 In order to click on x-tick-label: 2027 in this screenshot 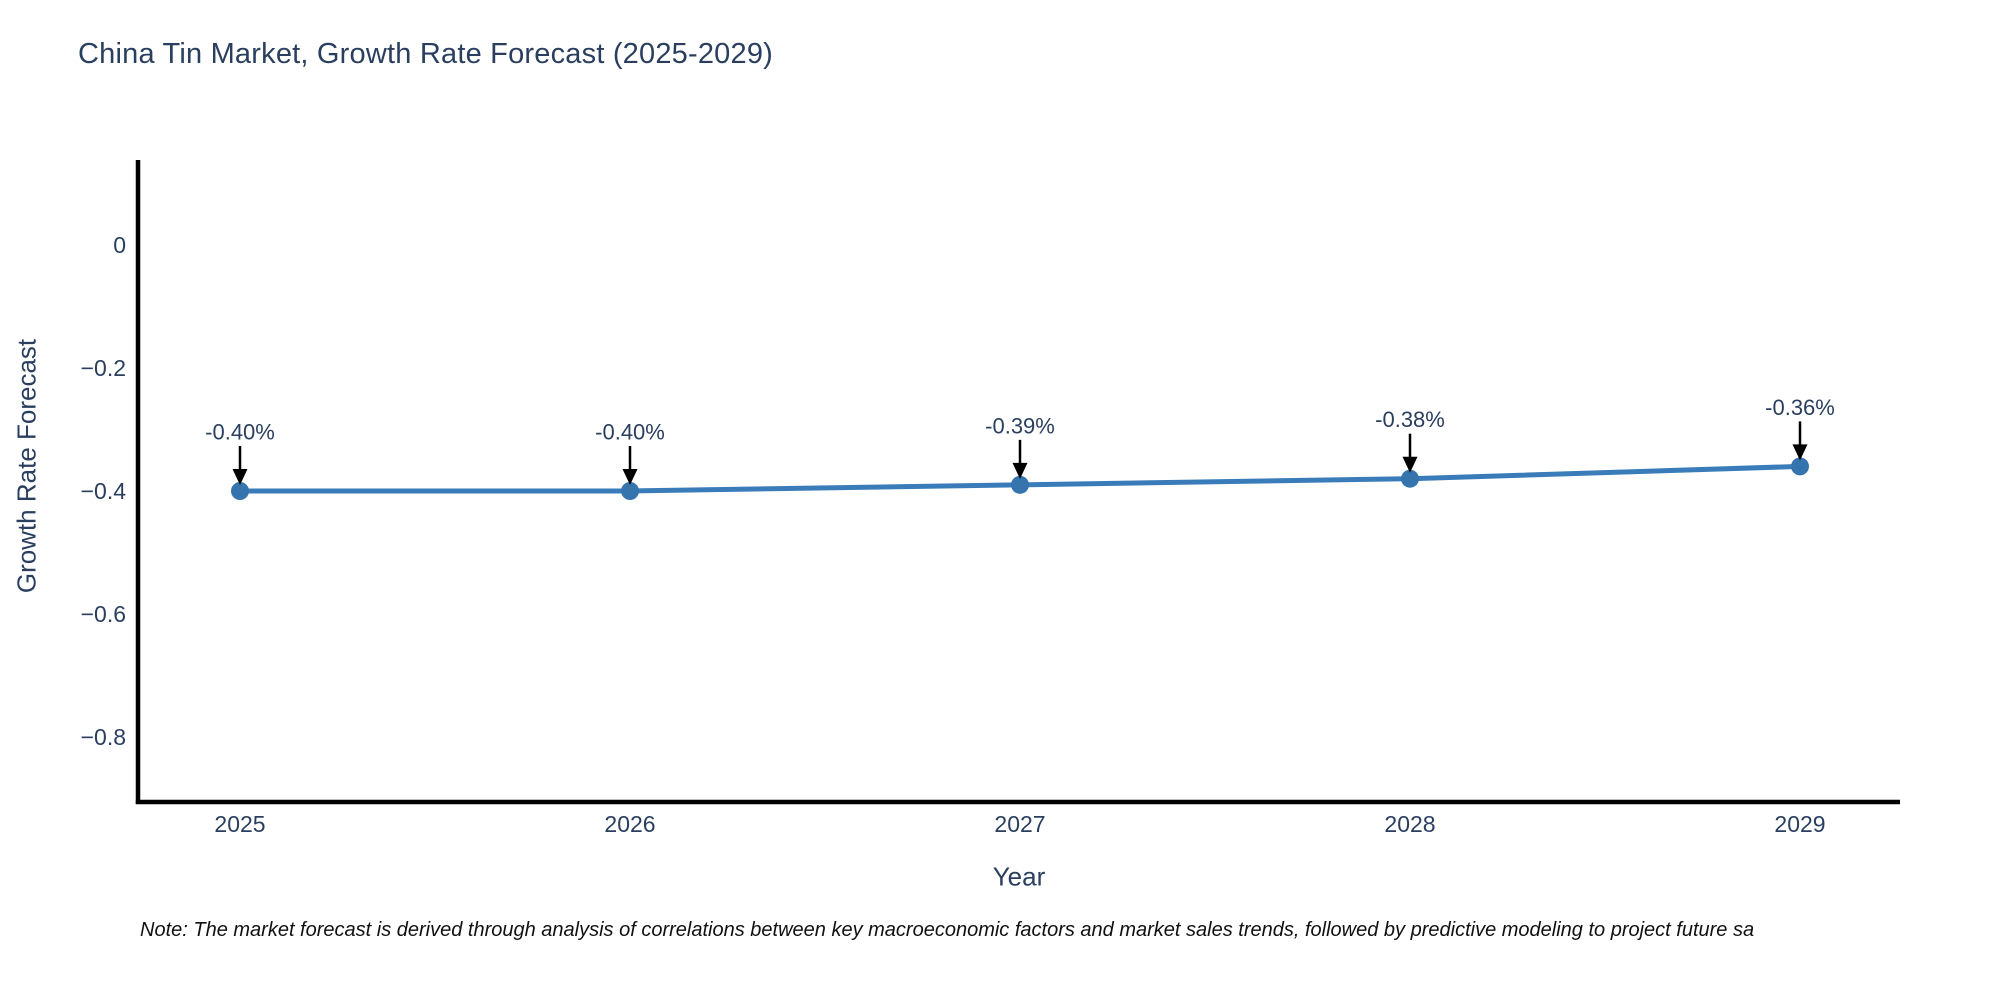, I will do `click(1019, 824)`.